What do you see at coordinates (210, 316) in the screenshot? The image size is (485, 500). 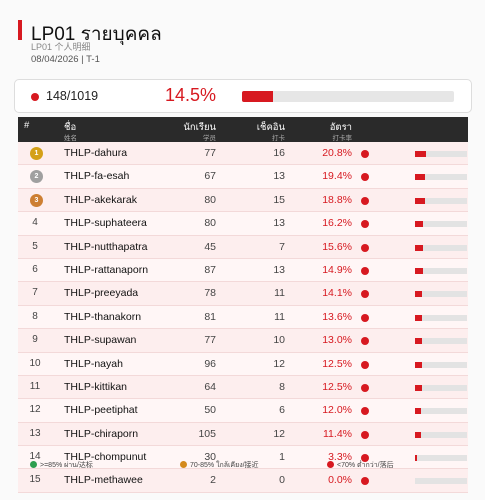 I see `students-cell: 81` at bounding box center [210, 316].